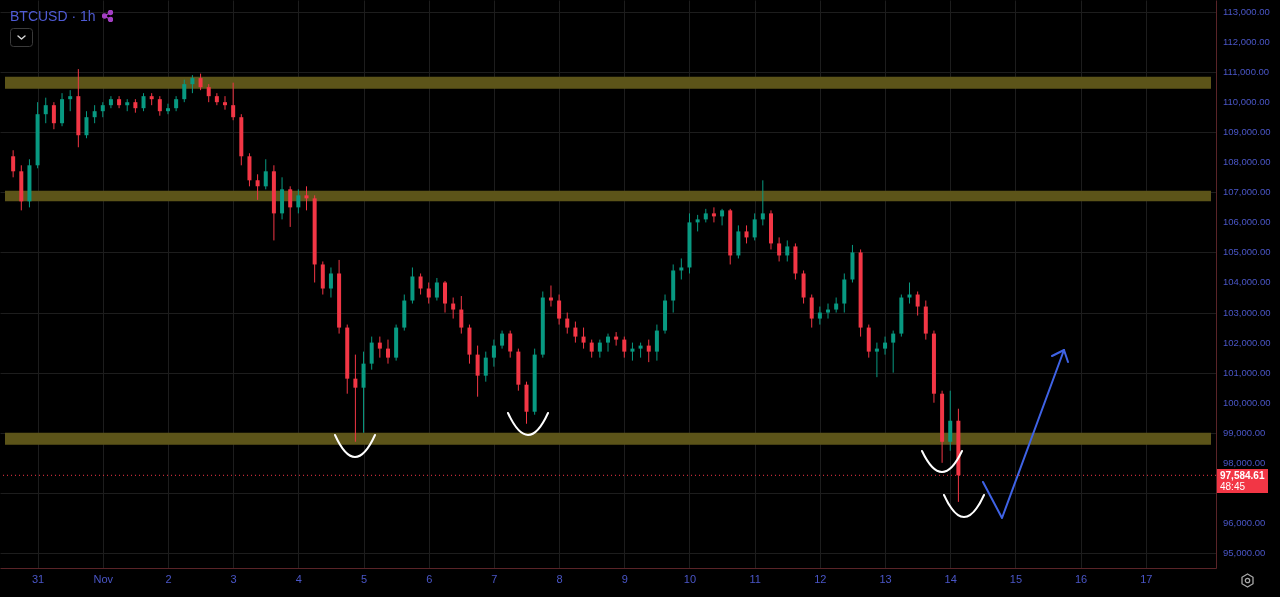 The width and height of the screenshot is (1280, 597). Describe the element at coordinates (1246, 12) in the screenshot. I see `y-tick-label: 113,000.00` at that location.